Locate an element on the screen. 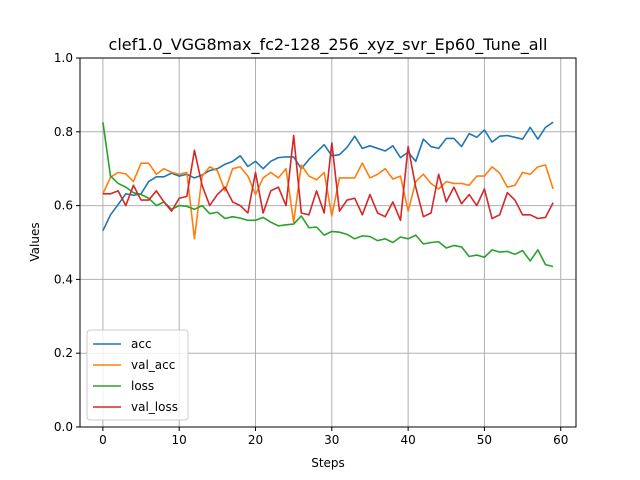  y-axis-label: Values is located at coordinates (35, 241).